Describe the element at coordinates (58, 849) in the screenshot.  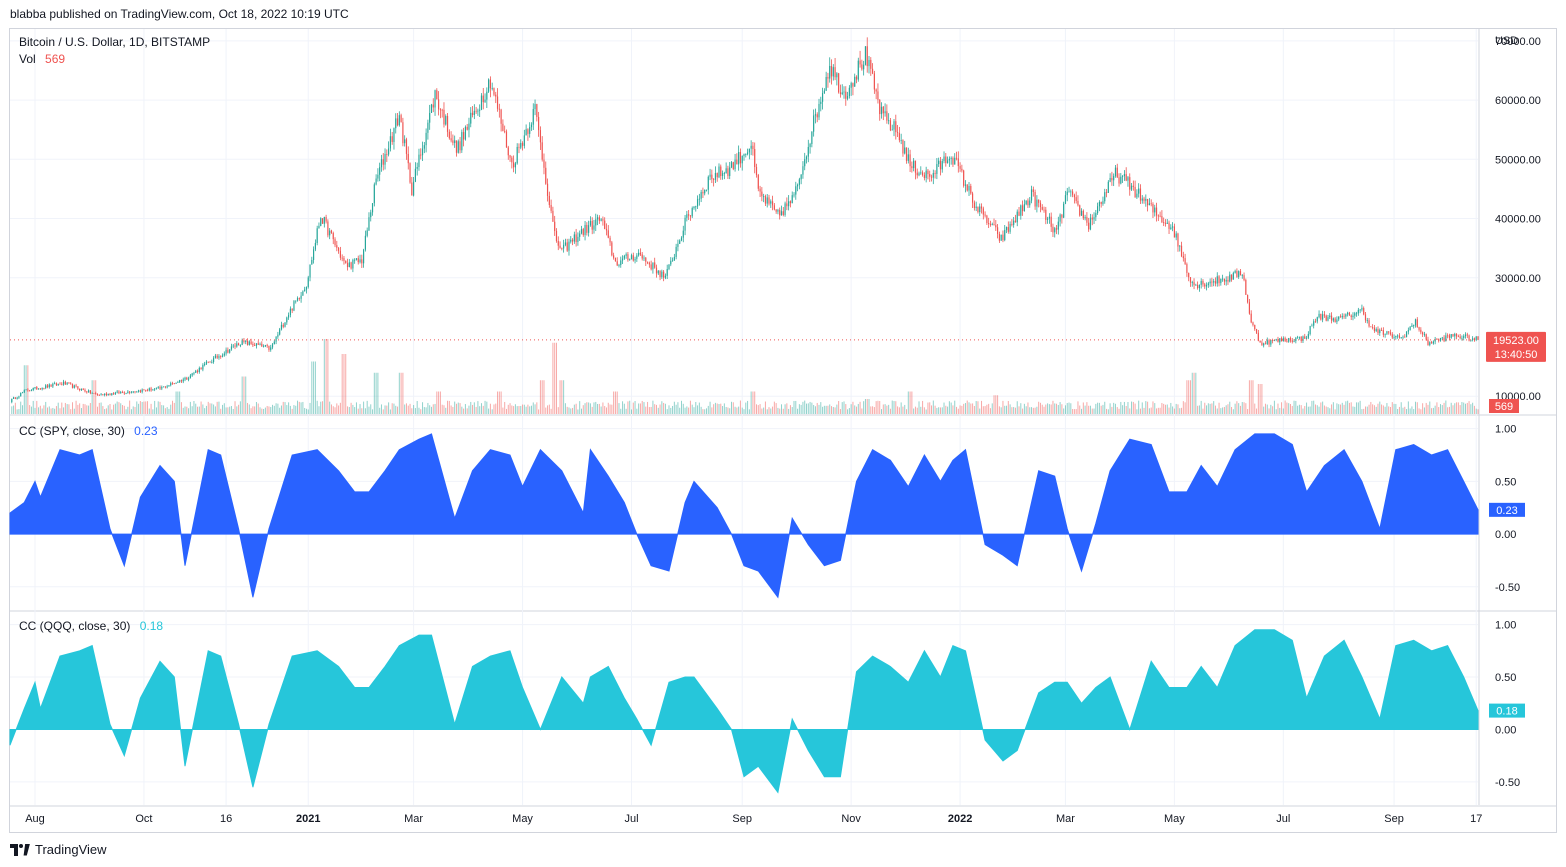
I see `footer-brand: TradingView` at that location.